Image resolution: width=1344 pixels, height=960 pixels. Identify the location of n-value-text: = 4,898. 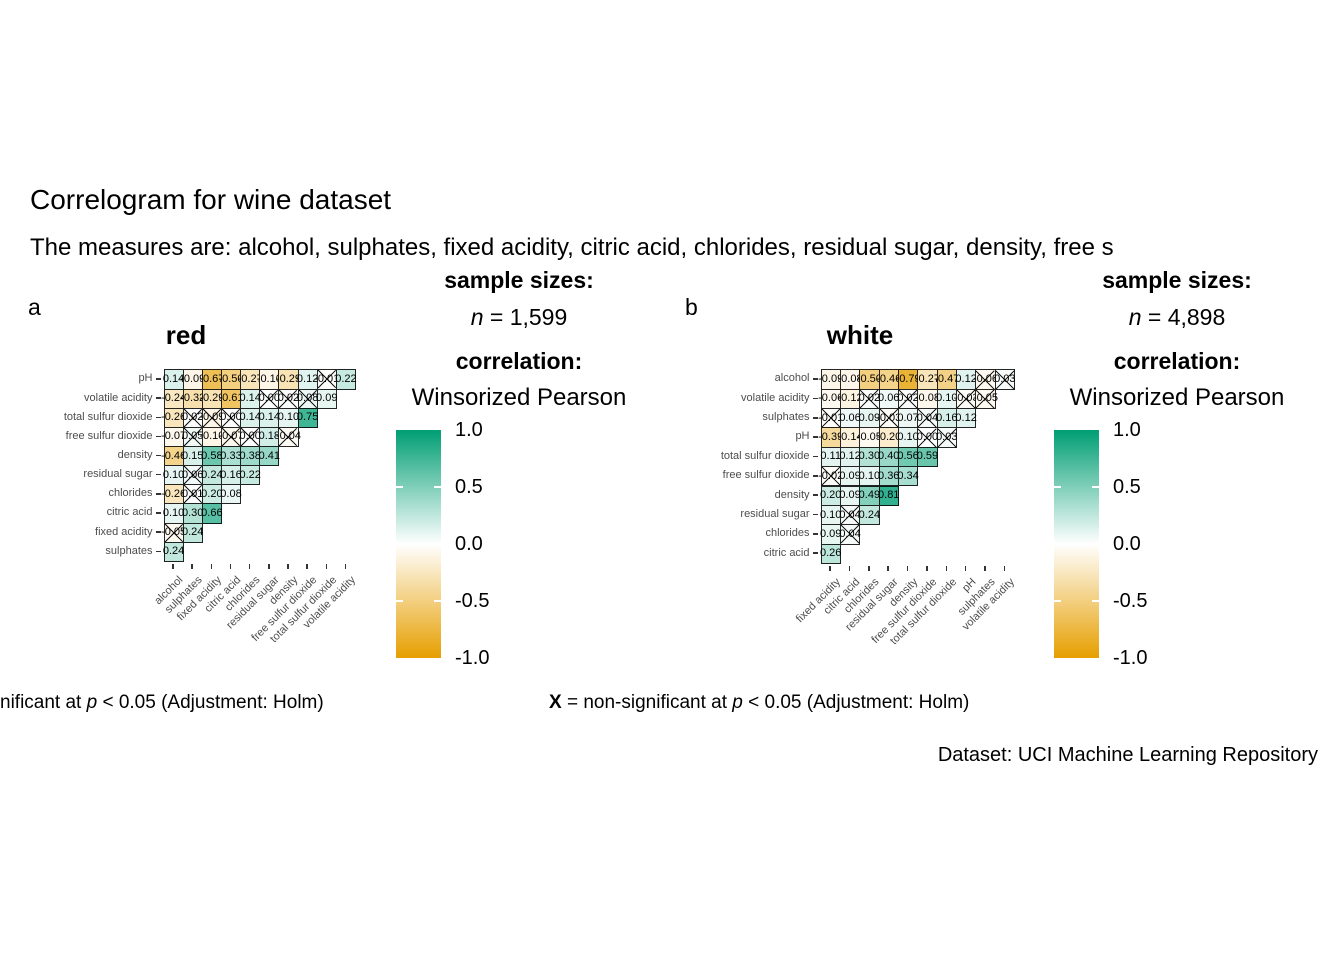
(1183, 317).